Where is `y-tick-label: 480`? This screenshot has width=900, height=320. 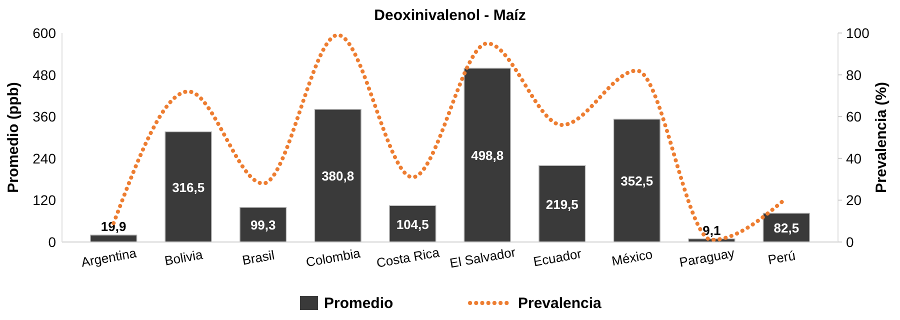 y-tick-label: 480 is located at coordinates (44, 74).